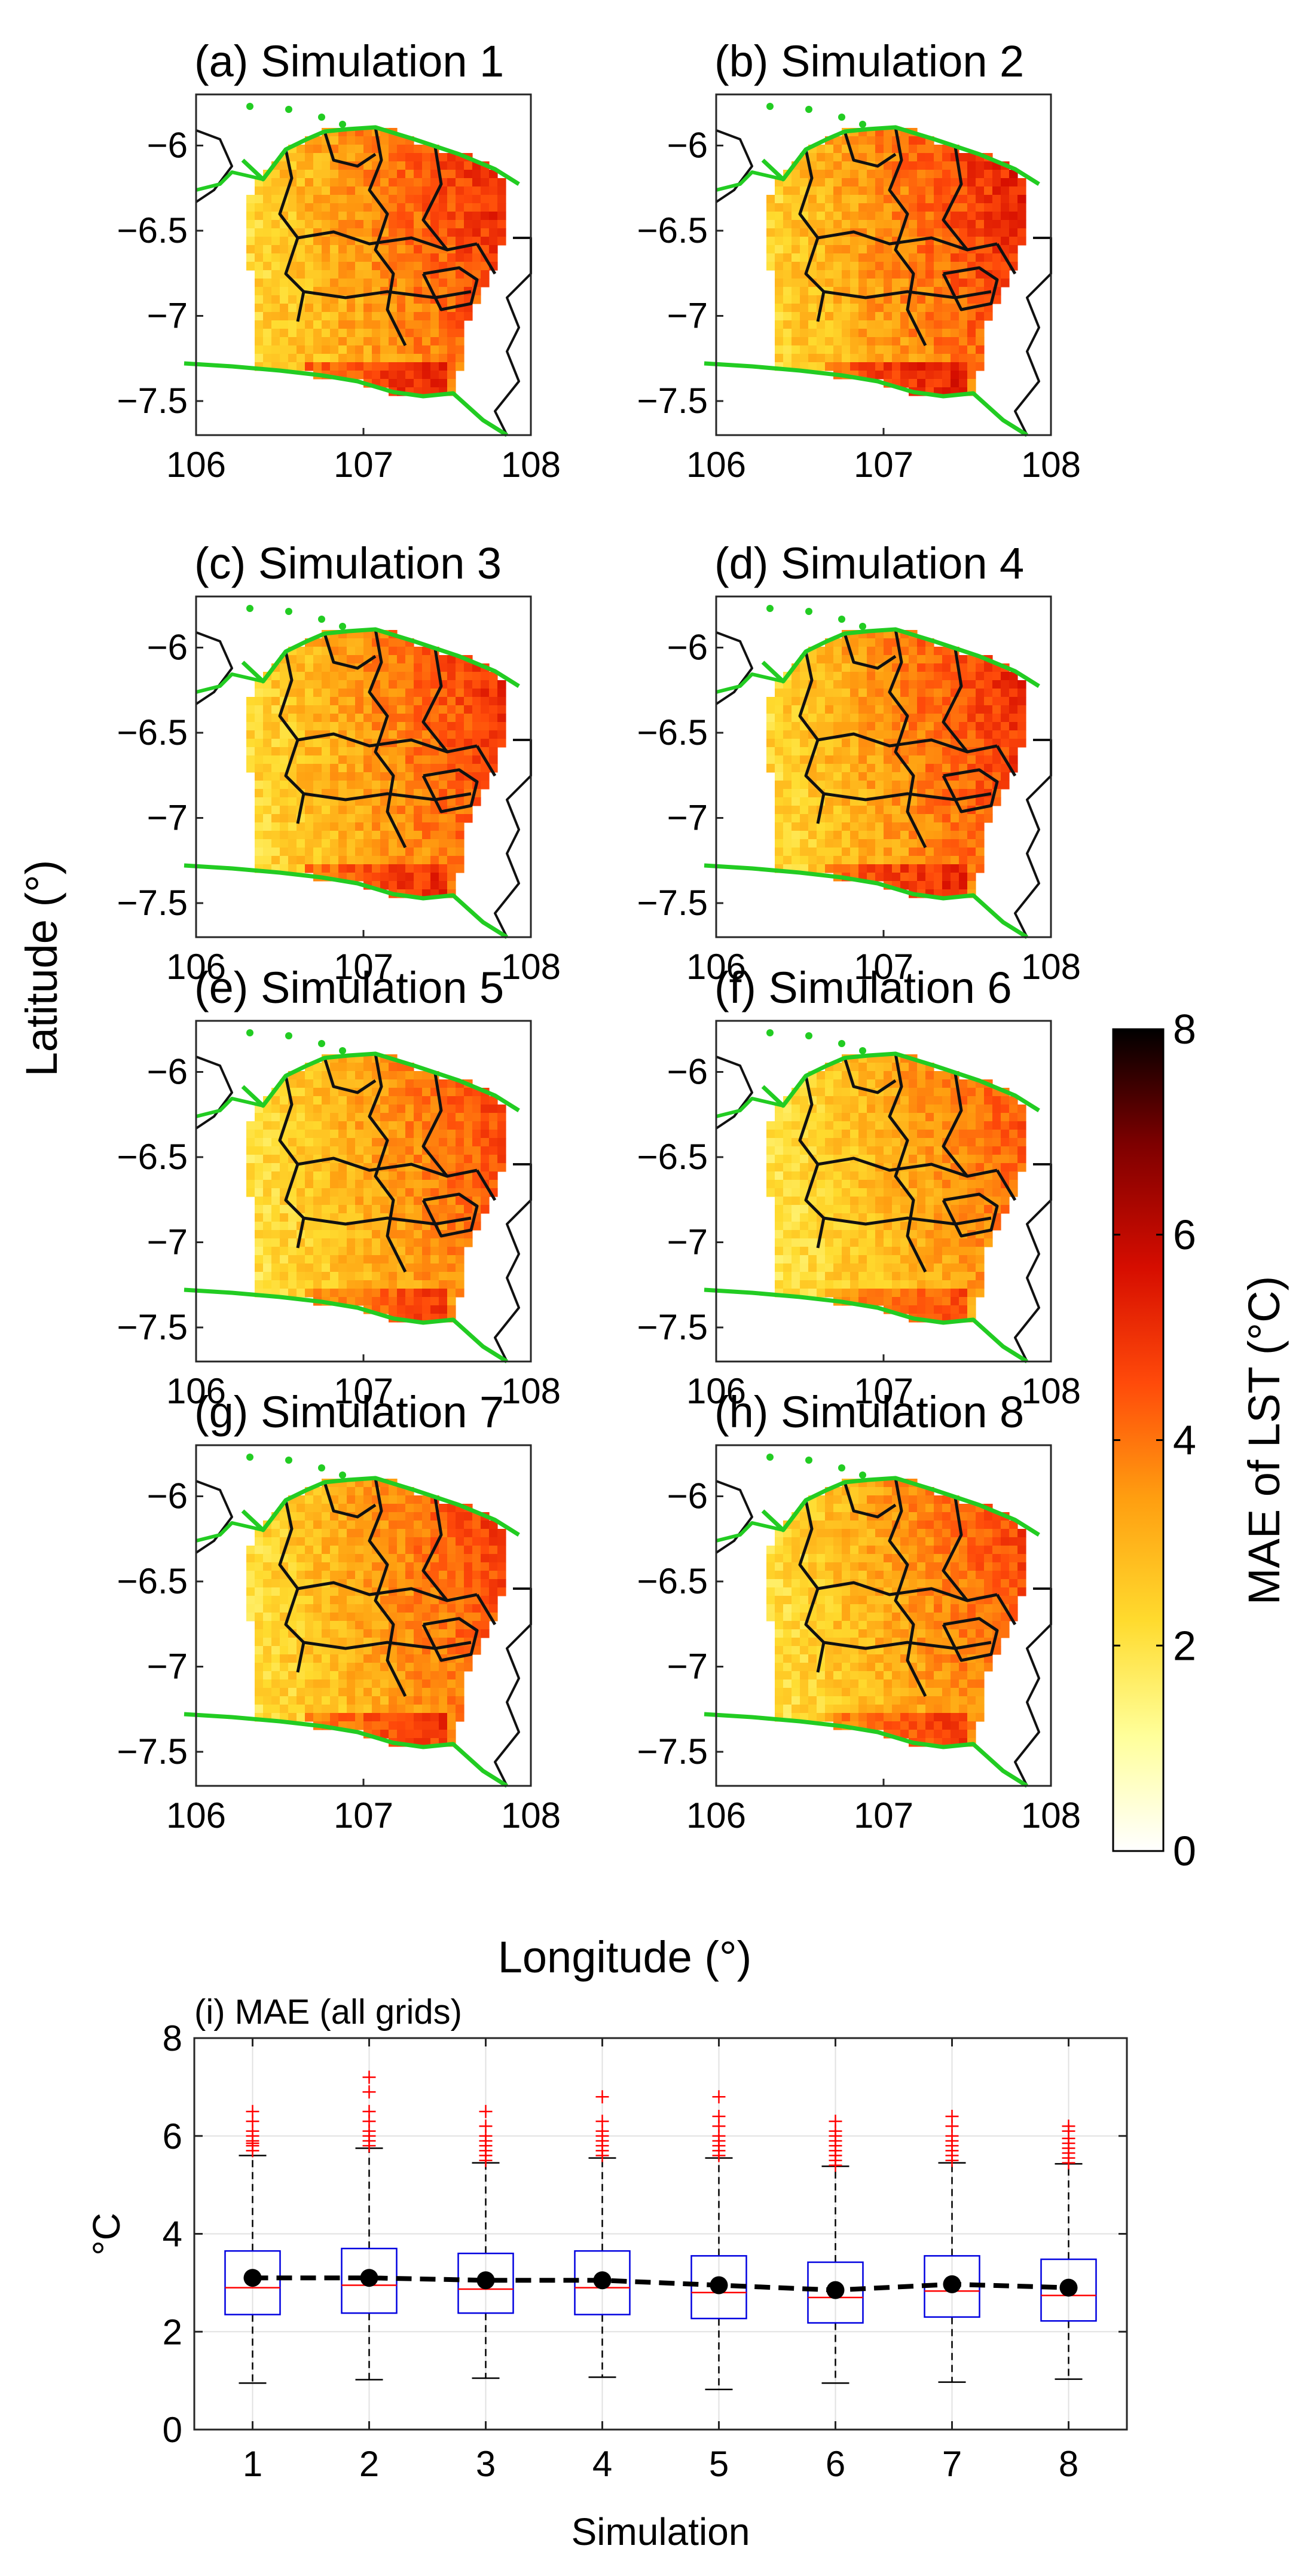 The width and height of the screenshot is (1311, 2576). I want to click on colorbar-ticks: 0 2 4 6 8, so click(1154, 1440).